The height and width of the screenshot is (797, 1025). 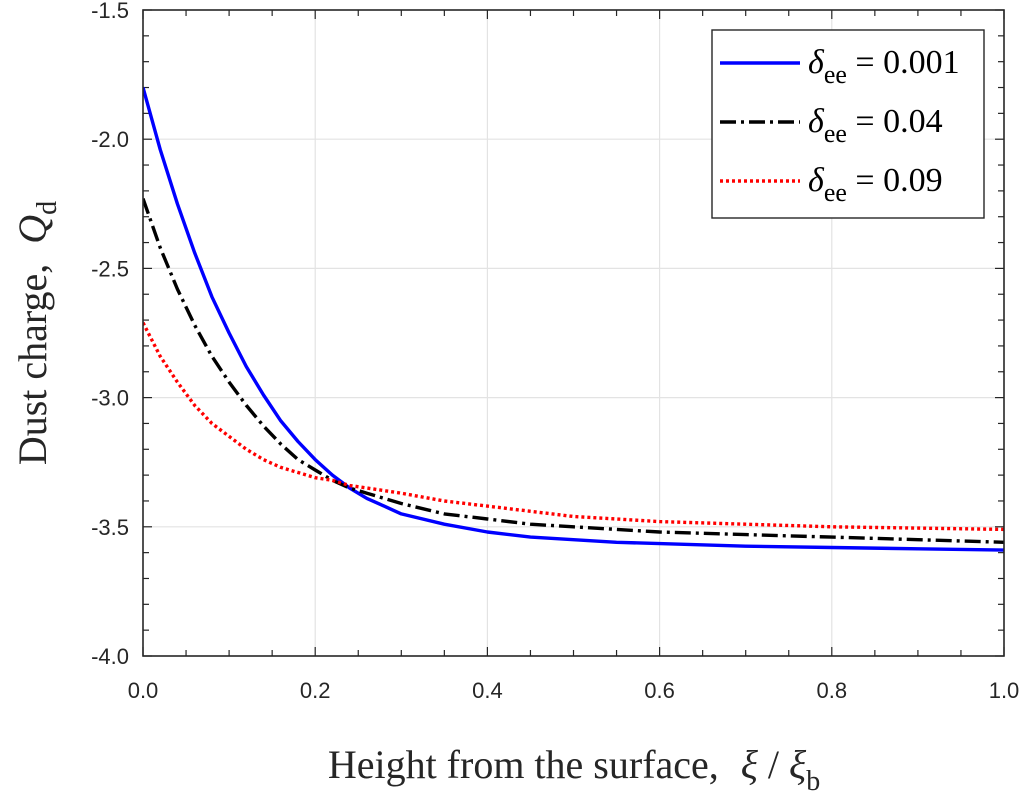 I want to click on x-tick-labels: 0.0 0.2 0.4 0.6 0.8 1.0, so click(x=574, y=690).